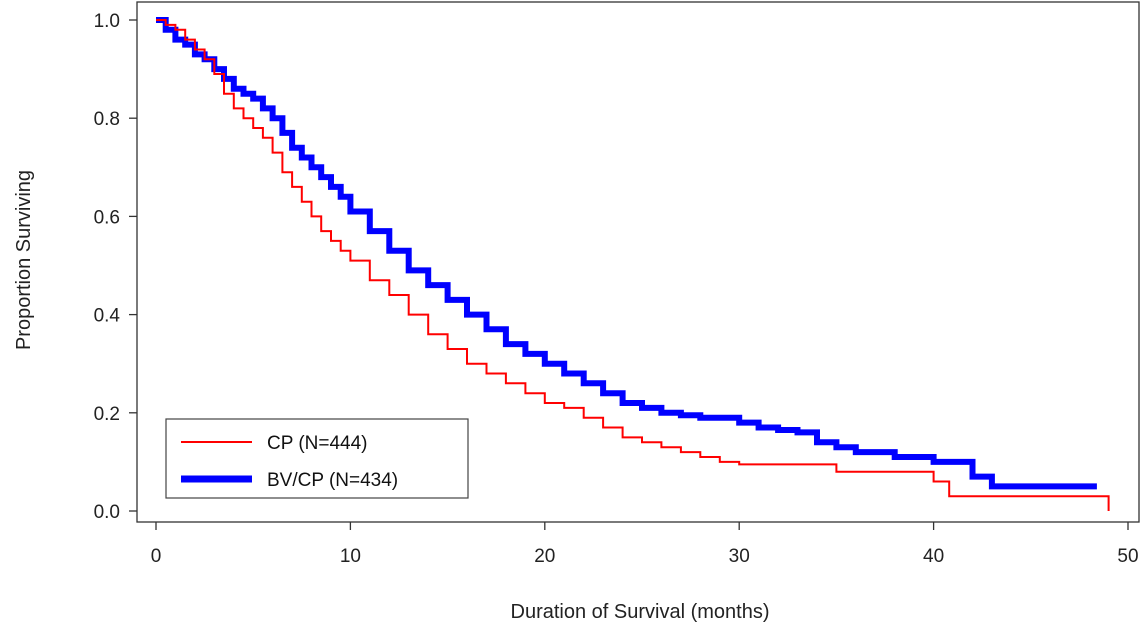 This screenshot has height=633, width=1147. Describe the element at coordinates (107, 414) in the screenshot. I see `y-tick-label: 0.2` at that location.